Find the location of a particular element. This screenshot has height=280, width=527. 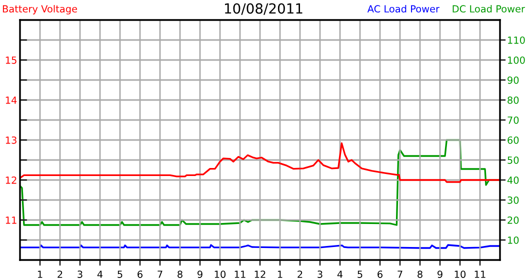

y-tick-label: 14 is located at coordinates (11, 100).